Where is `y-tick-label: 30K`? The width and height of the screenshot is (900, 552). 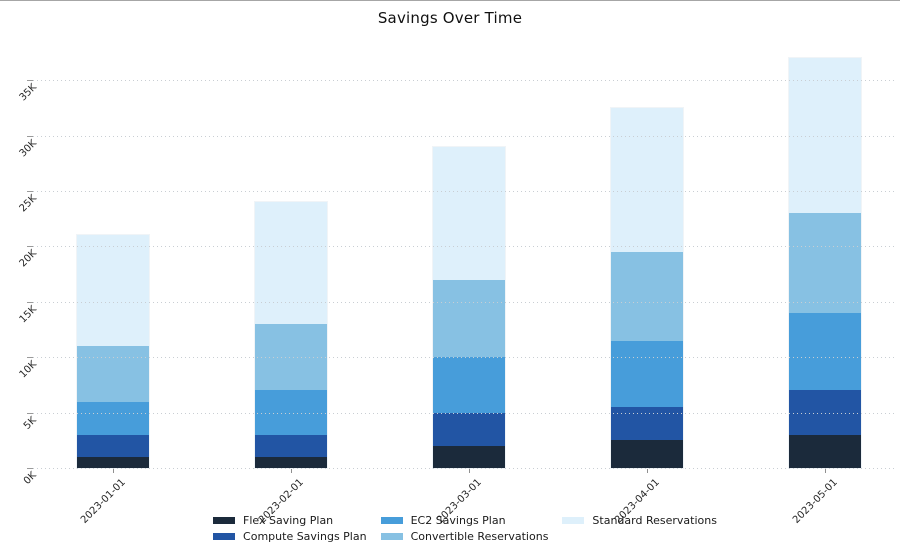
y-tick-label: 30K is located at coordinates (28, 148).